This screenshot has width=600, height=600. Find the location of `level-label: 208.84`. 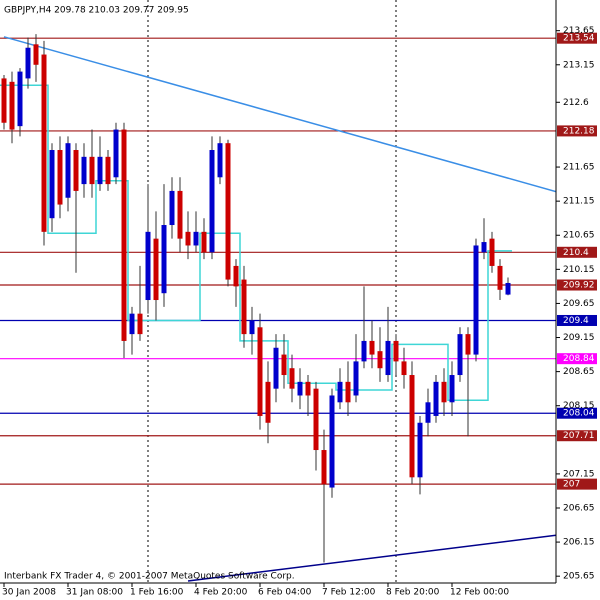

level-label: 208.84 is located at coordinates (579, 359).